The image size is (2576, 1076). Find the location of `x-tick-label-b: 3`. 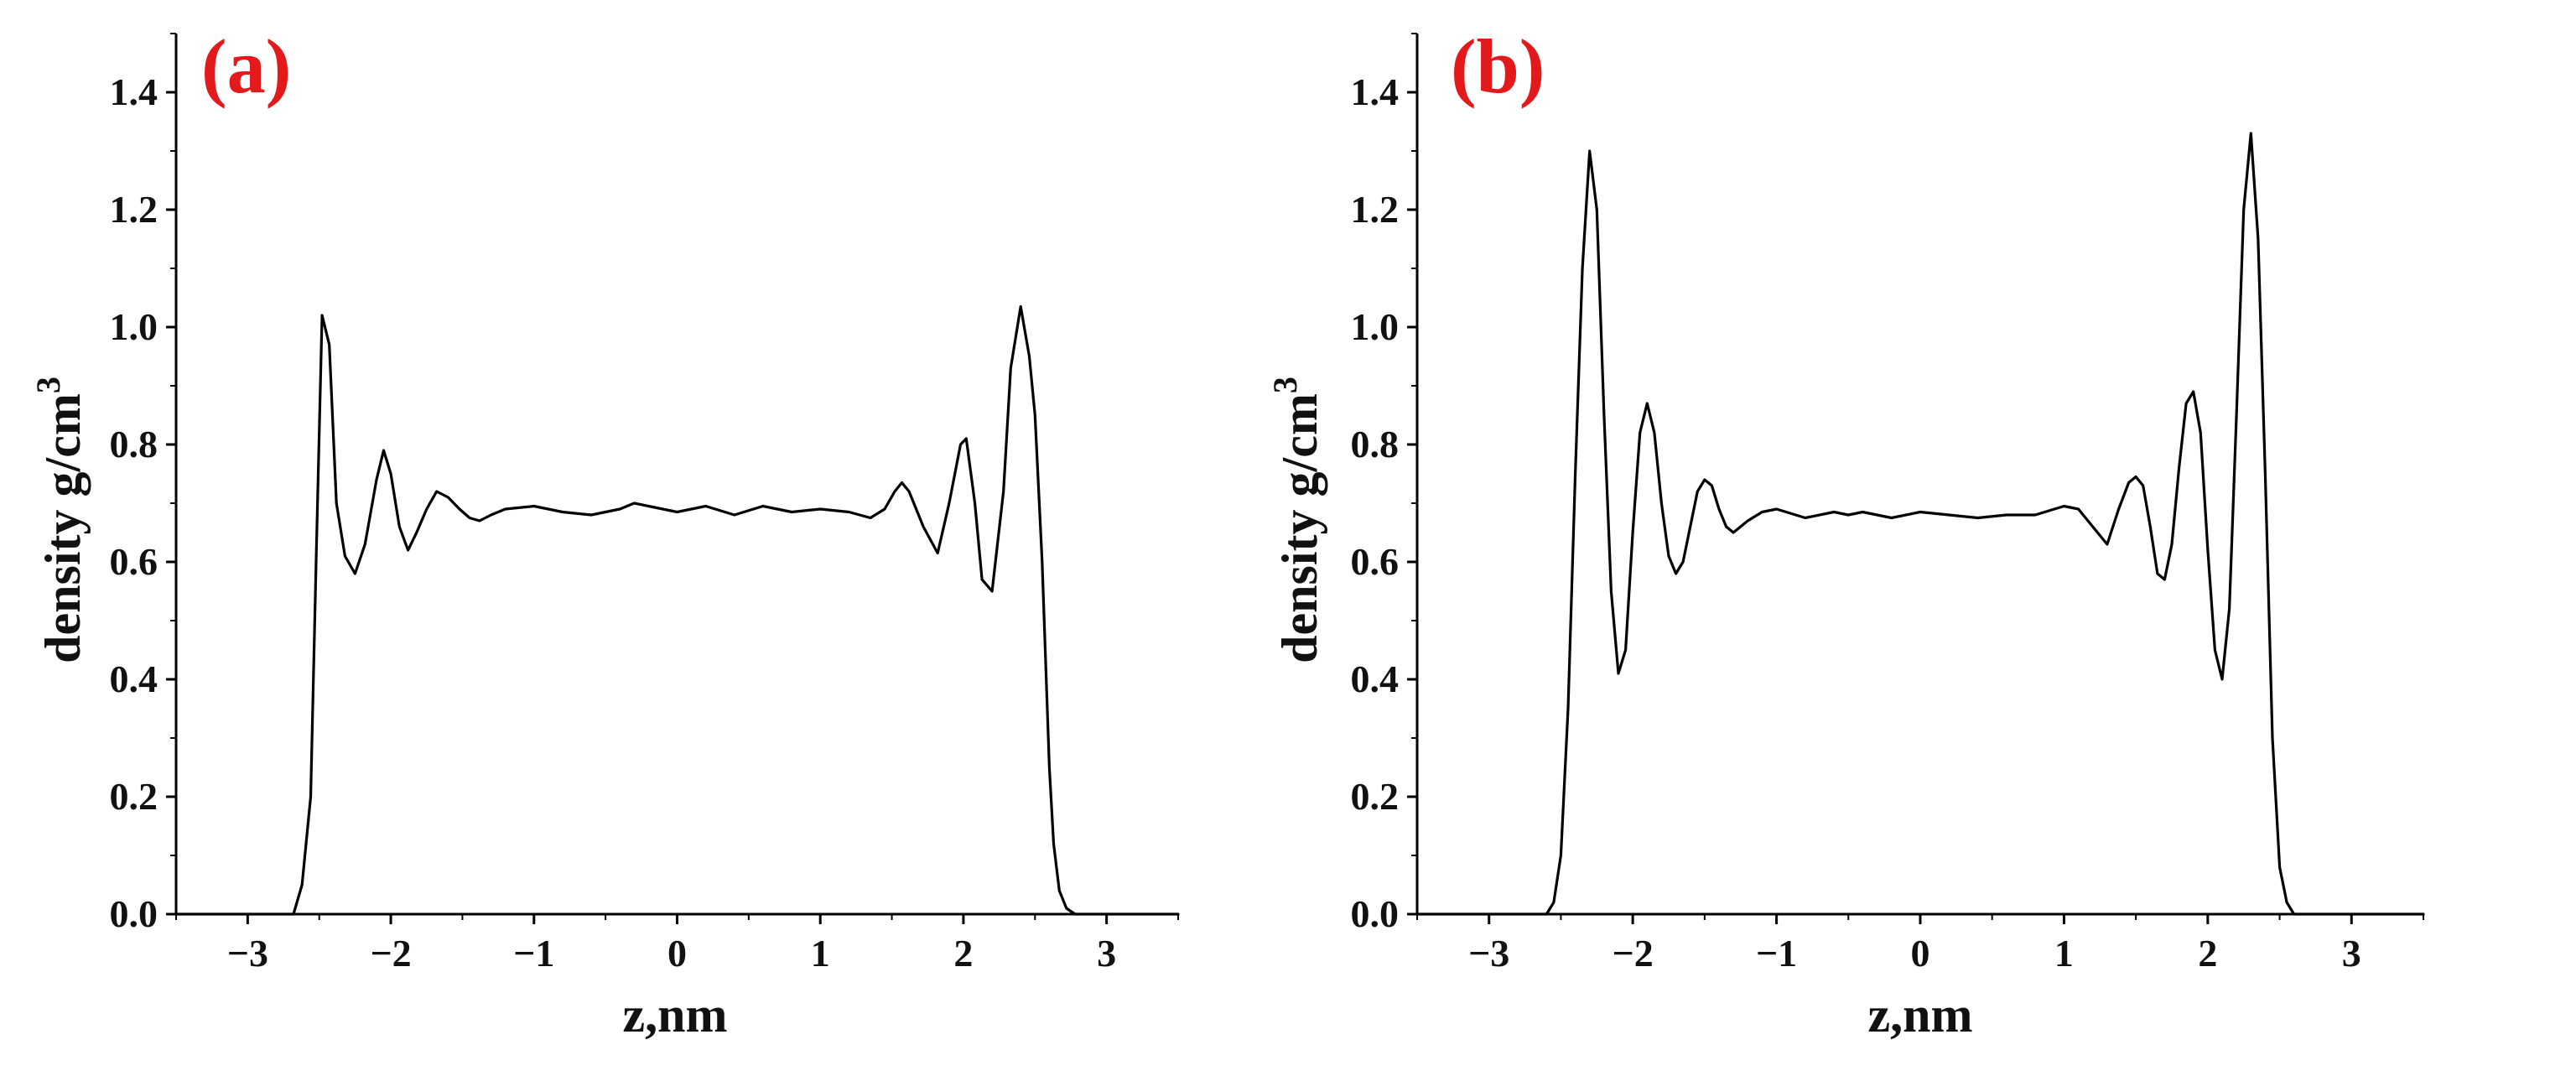

x-tick-label-b: 3 is located at coordinates (2351, 953).